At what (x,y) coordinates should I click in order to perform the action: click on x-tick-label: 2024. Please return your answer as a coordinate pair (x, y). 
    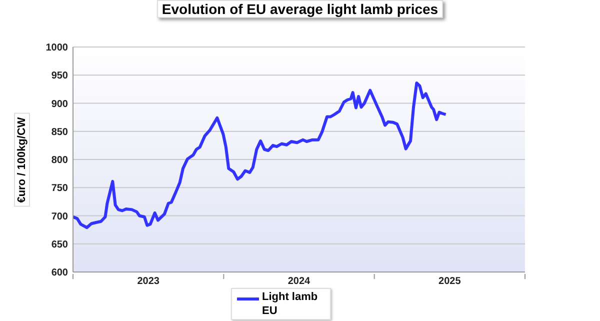
    Looking at the image, I should click on (299, 281).